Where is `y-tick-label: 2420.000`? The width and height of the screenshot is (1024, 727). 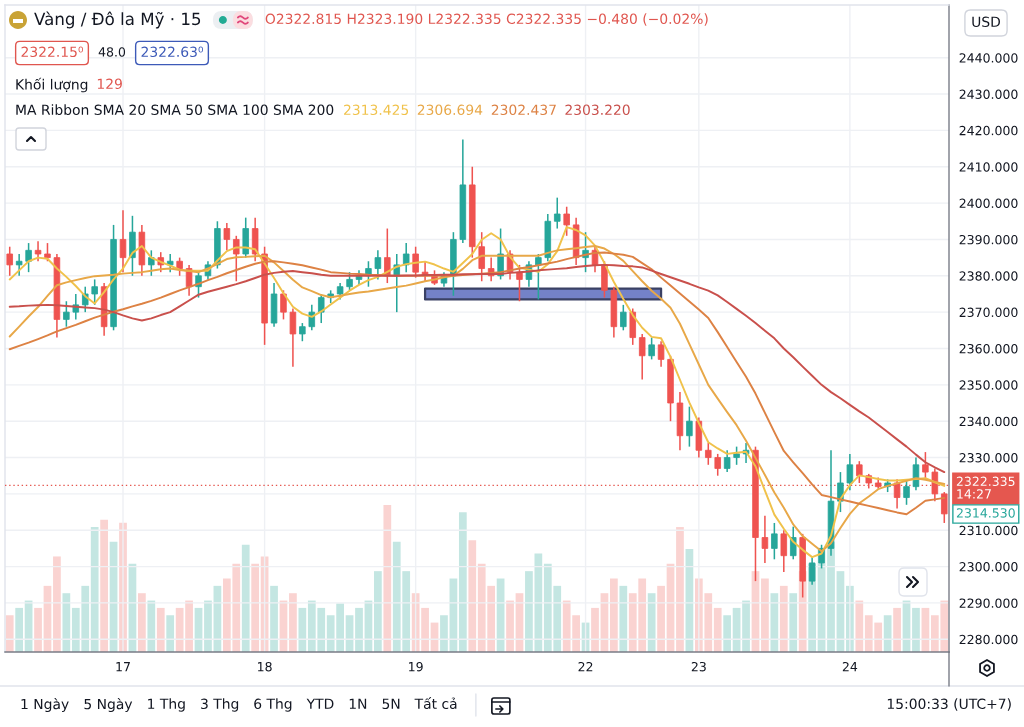
y-tick-label: 2420.000 is located at coordinates (988, 130).